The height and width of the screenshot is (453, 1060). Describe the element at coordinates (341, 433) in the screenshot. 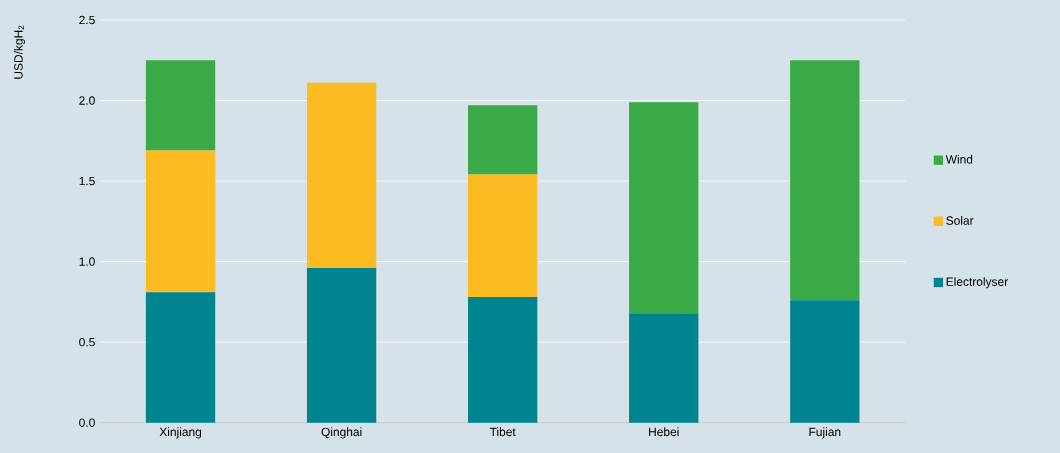

I see `x-tick-label: Qinghai` at that location.